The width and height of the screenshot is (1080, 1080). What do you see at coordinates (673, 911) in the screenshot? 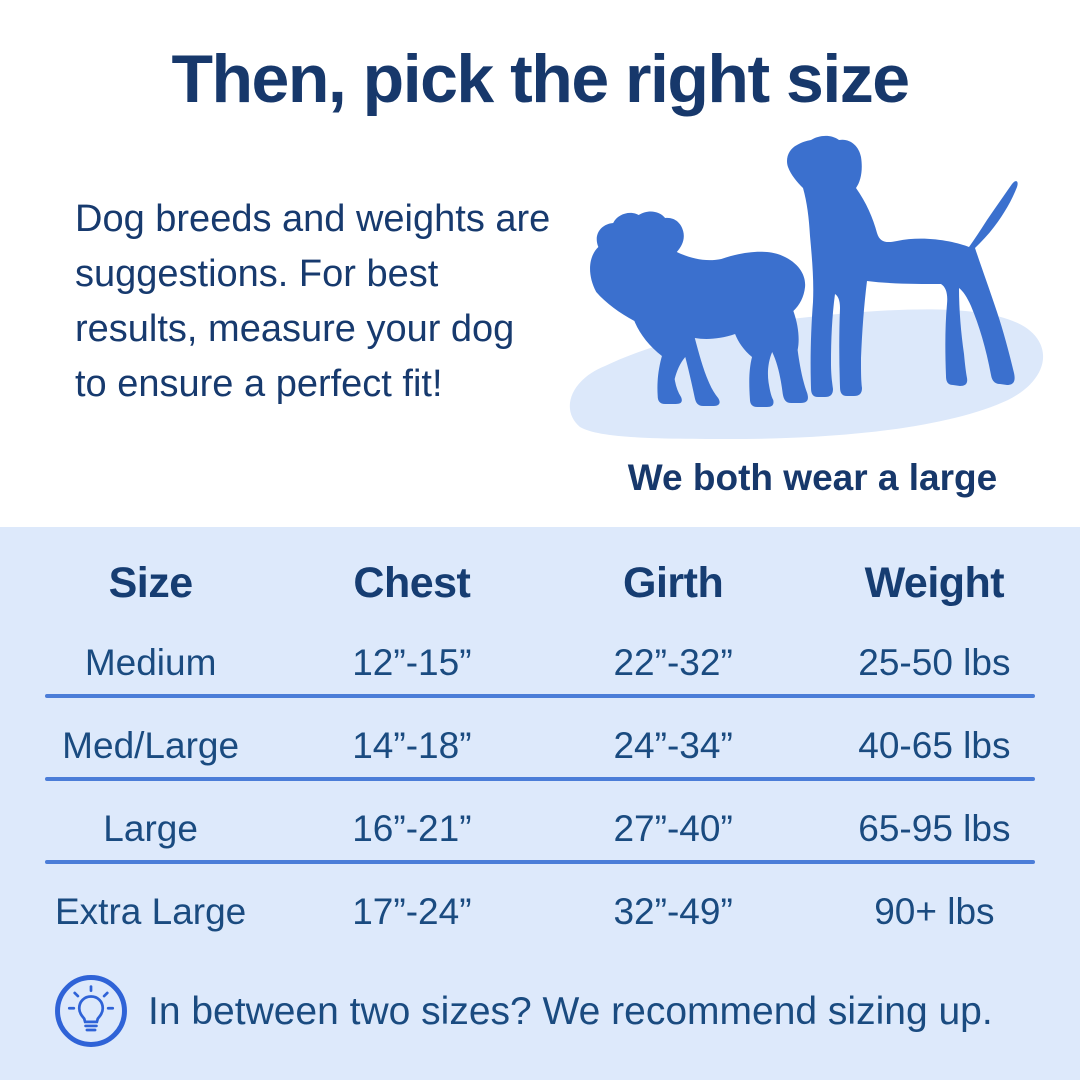
I see `cell-girth: 32”-49”` at bounding box center [673, 911].